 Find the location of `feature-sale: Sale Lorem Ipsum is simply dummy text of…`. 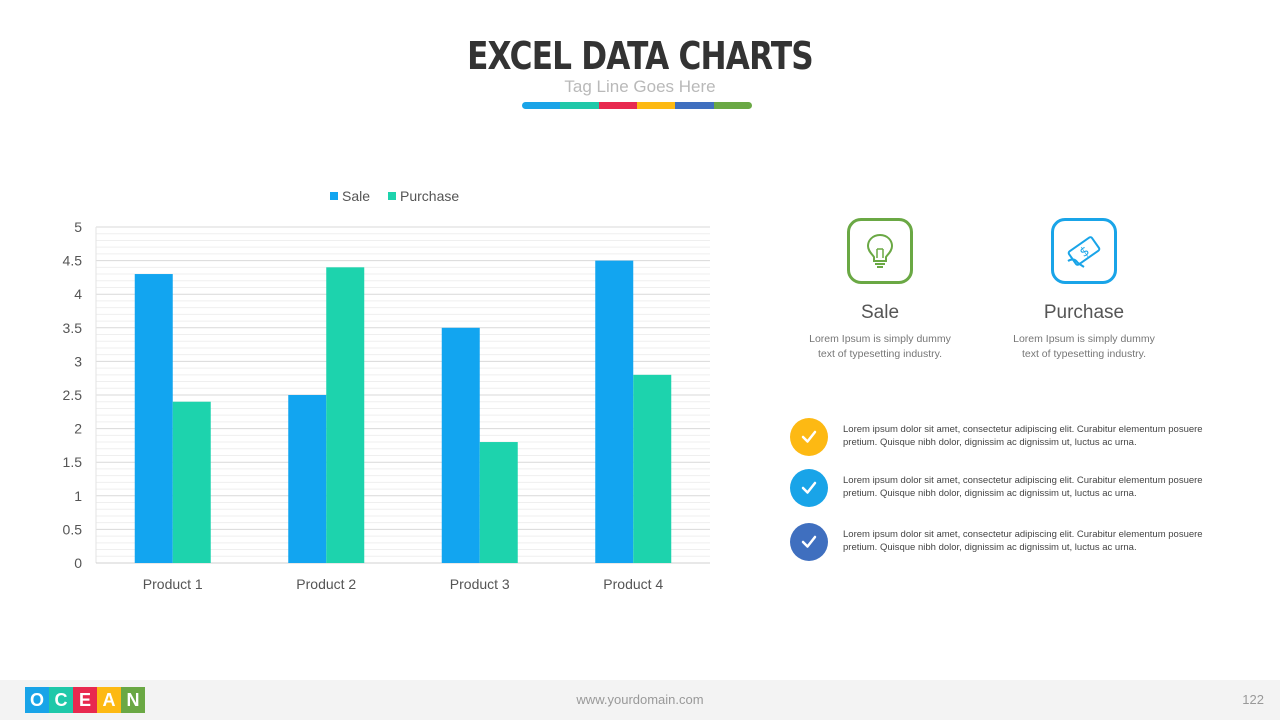

feature-sale: Sale Lorem Ipsum is simply dummy text of… is located at coordinates (880, 290).